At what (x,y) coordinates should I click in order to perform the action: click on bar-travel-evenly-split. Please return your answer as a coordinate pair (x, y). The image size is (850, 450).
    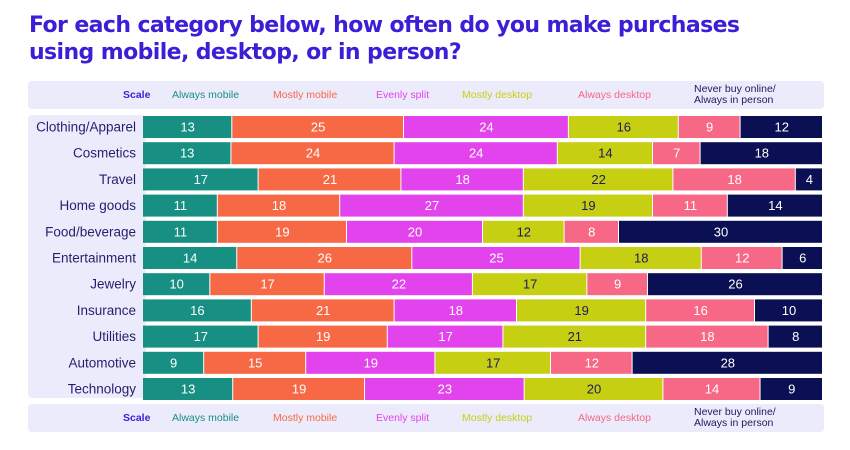
    Looking at the image, I should click on (462, 179).